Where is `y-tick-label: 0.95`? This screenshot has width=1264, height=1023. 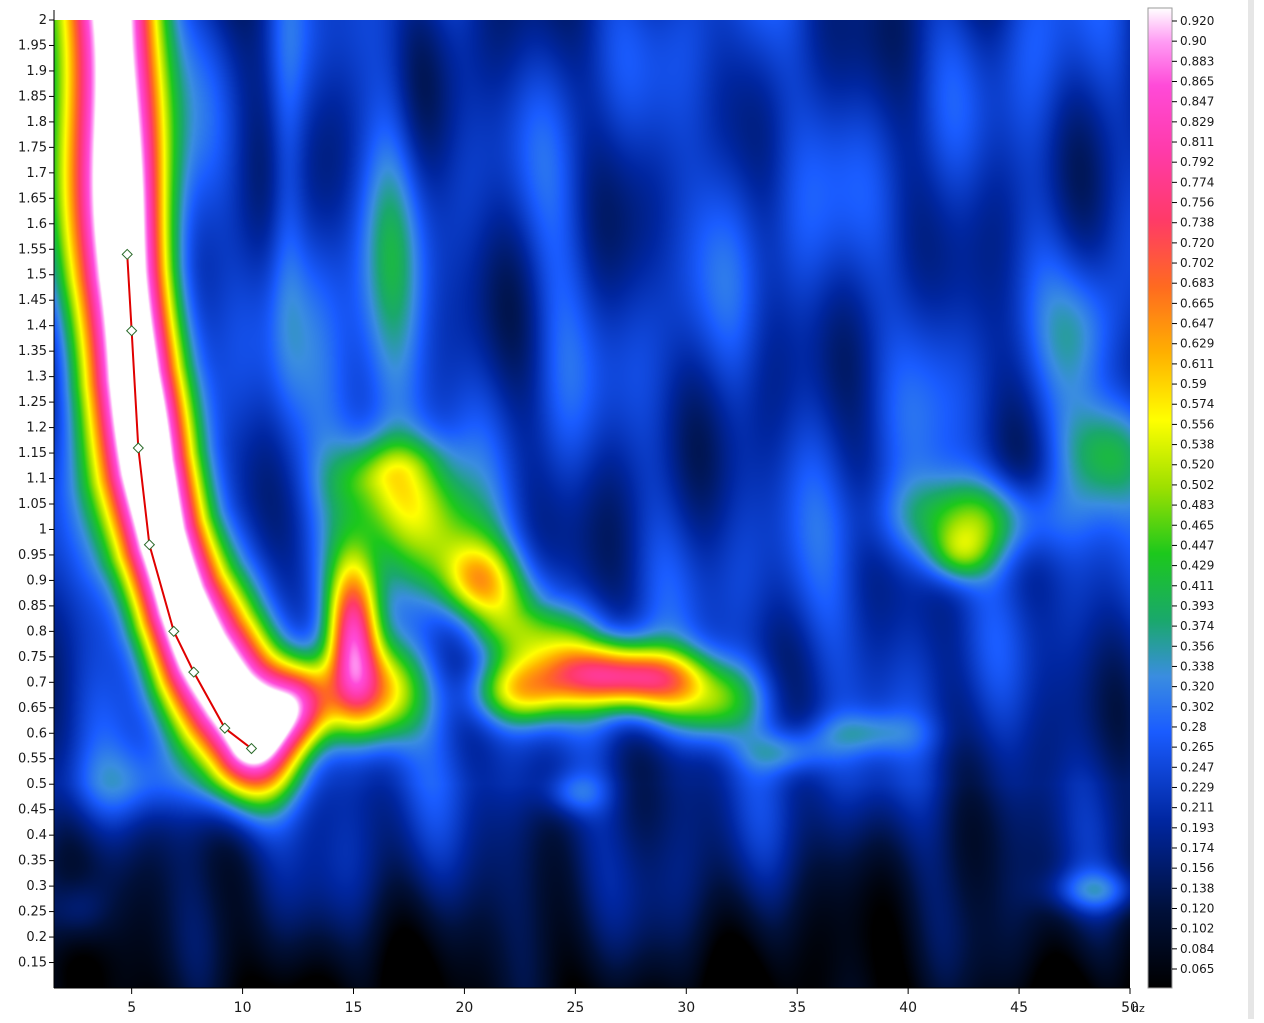
y-tick-label: 0.95 is located at coordinates (32, 555).